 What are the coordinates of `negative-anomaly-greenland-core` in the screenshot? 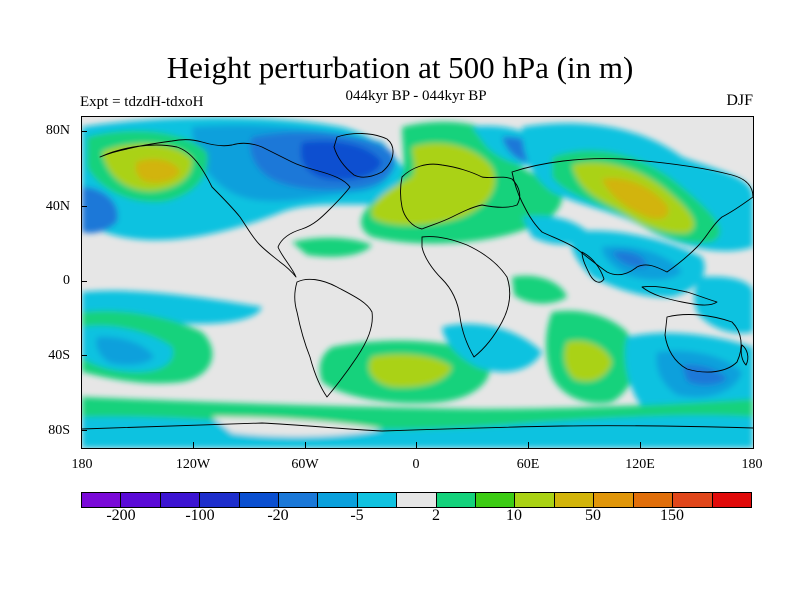 It's located at (341, 160).